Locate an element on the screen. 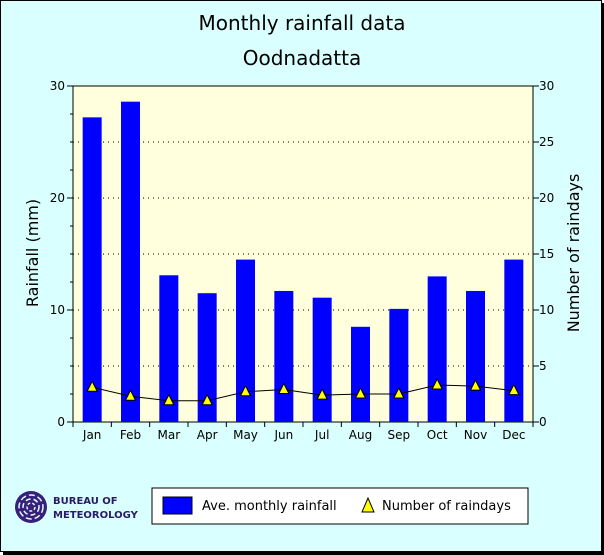  tick-label-left: 20 is located at coordinates (57, 198).